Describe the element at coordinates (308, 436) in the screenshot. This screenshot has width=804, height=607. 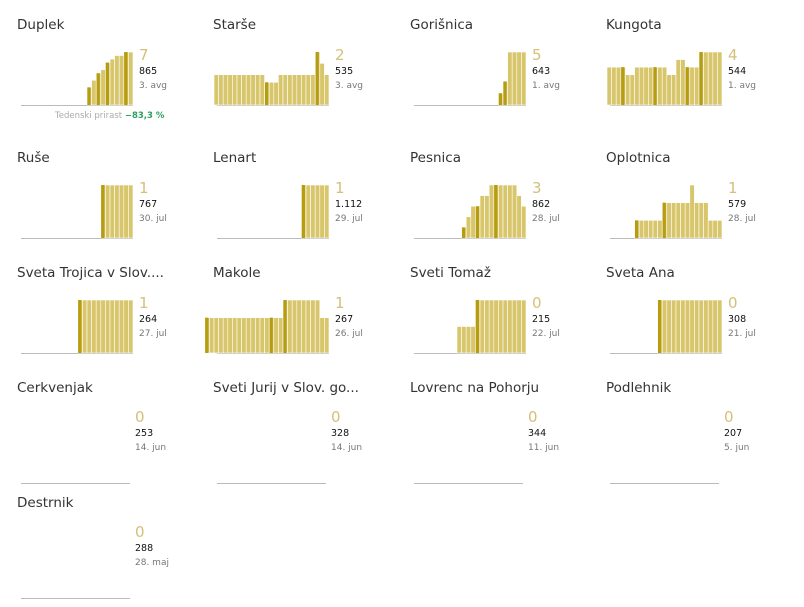
I see `municipality-card-sveti-jurij-v-slov-go: Sveti Jurij v Slov. go... 0 328 14. jun` at that location.